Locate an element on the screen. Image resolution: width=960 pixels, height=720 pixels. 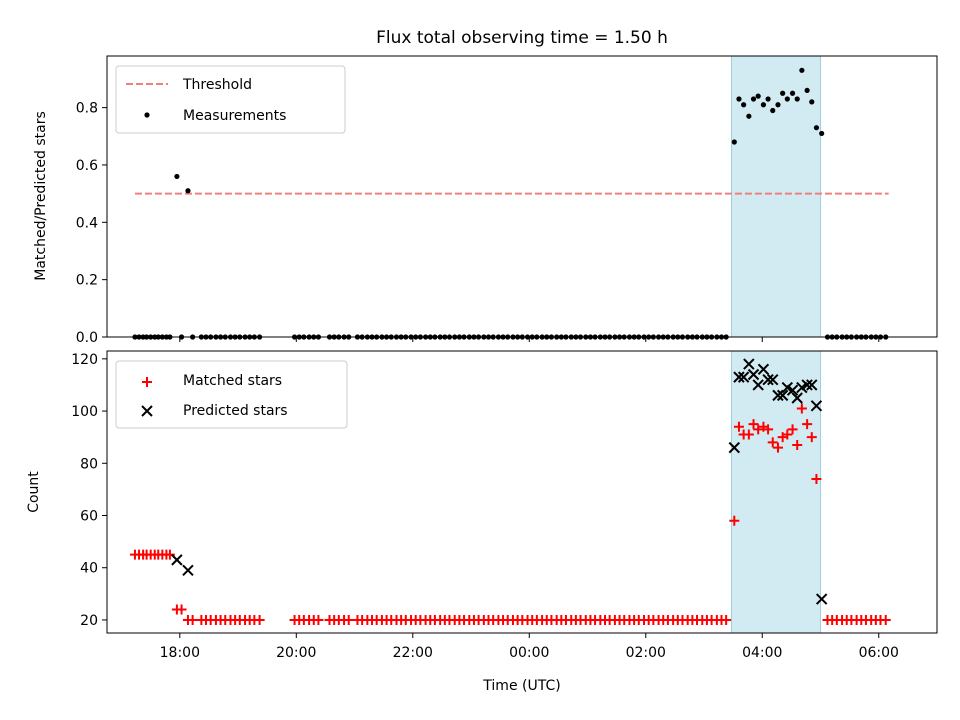
bottom-y-tick-label: 40 is located at coordinates (89, 569).